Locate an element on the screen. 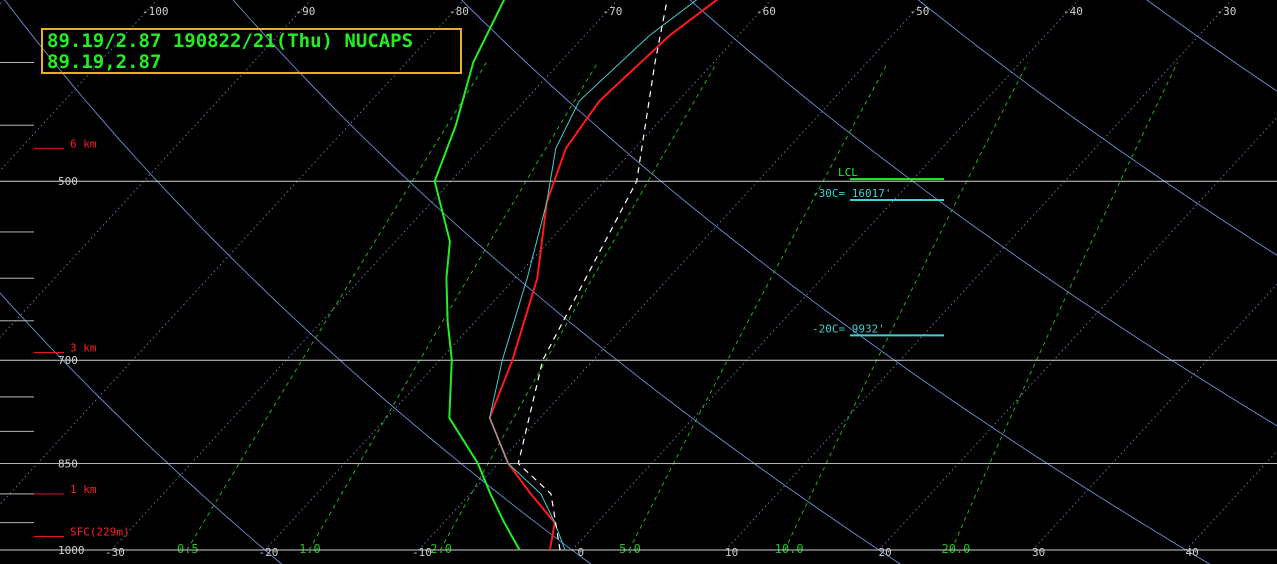  mixing-ratio-label: 20.0 is located at coordinates (955, 549).